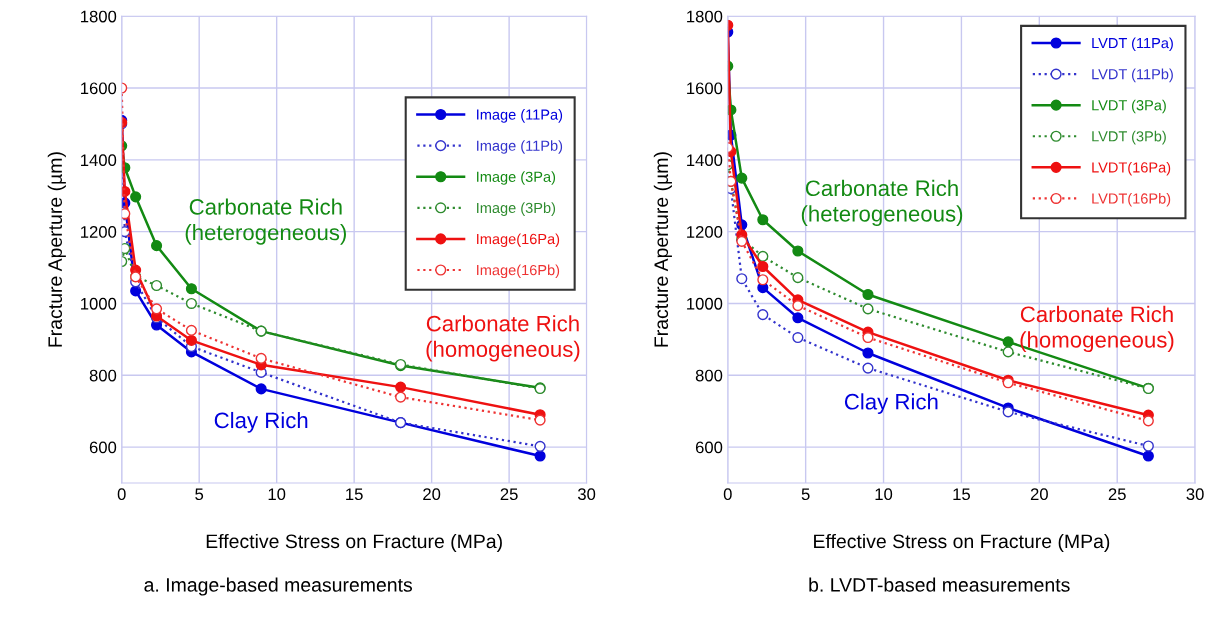 This screenshot has width=1217, height=624. Describe the element at coordinates (1131, 168) in the screenshot. I see `legend-label: LVDT(16Pa)` at that location.